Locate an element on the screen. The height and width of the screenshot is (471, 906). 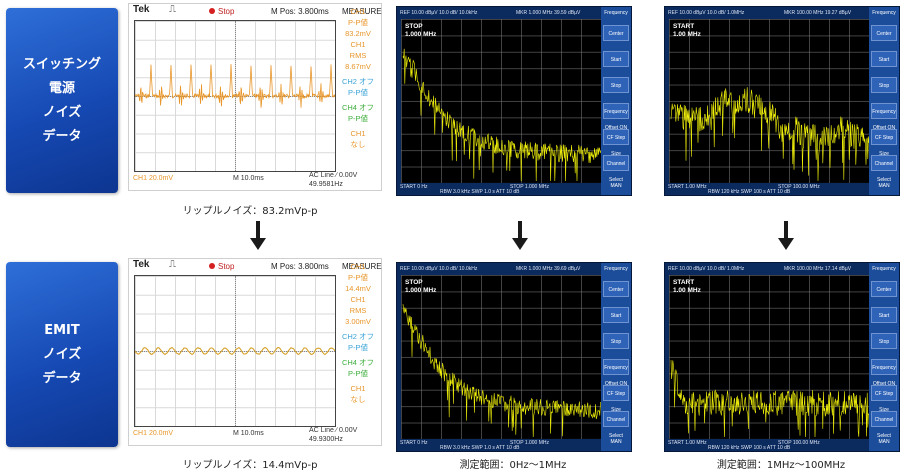
measure-readout: 14.4mV is located at coordinates (358, 288).